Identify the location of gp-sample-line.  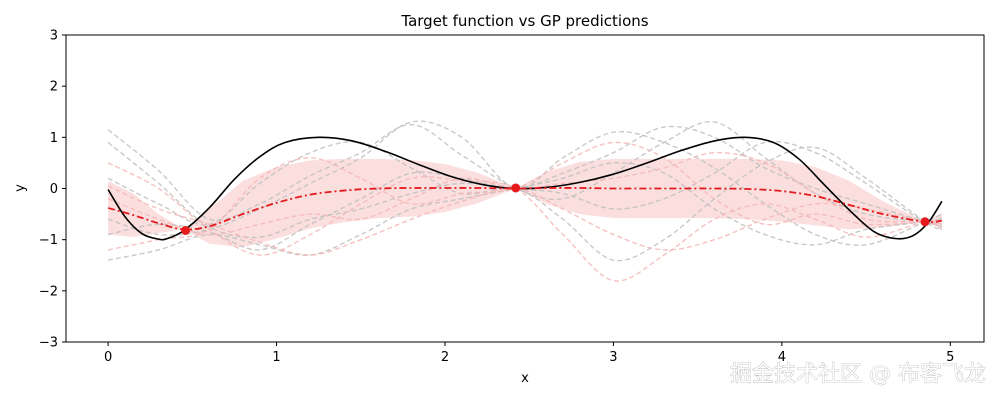
(524, 220).